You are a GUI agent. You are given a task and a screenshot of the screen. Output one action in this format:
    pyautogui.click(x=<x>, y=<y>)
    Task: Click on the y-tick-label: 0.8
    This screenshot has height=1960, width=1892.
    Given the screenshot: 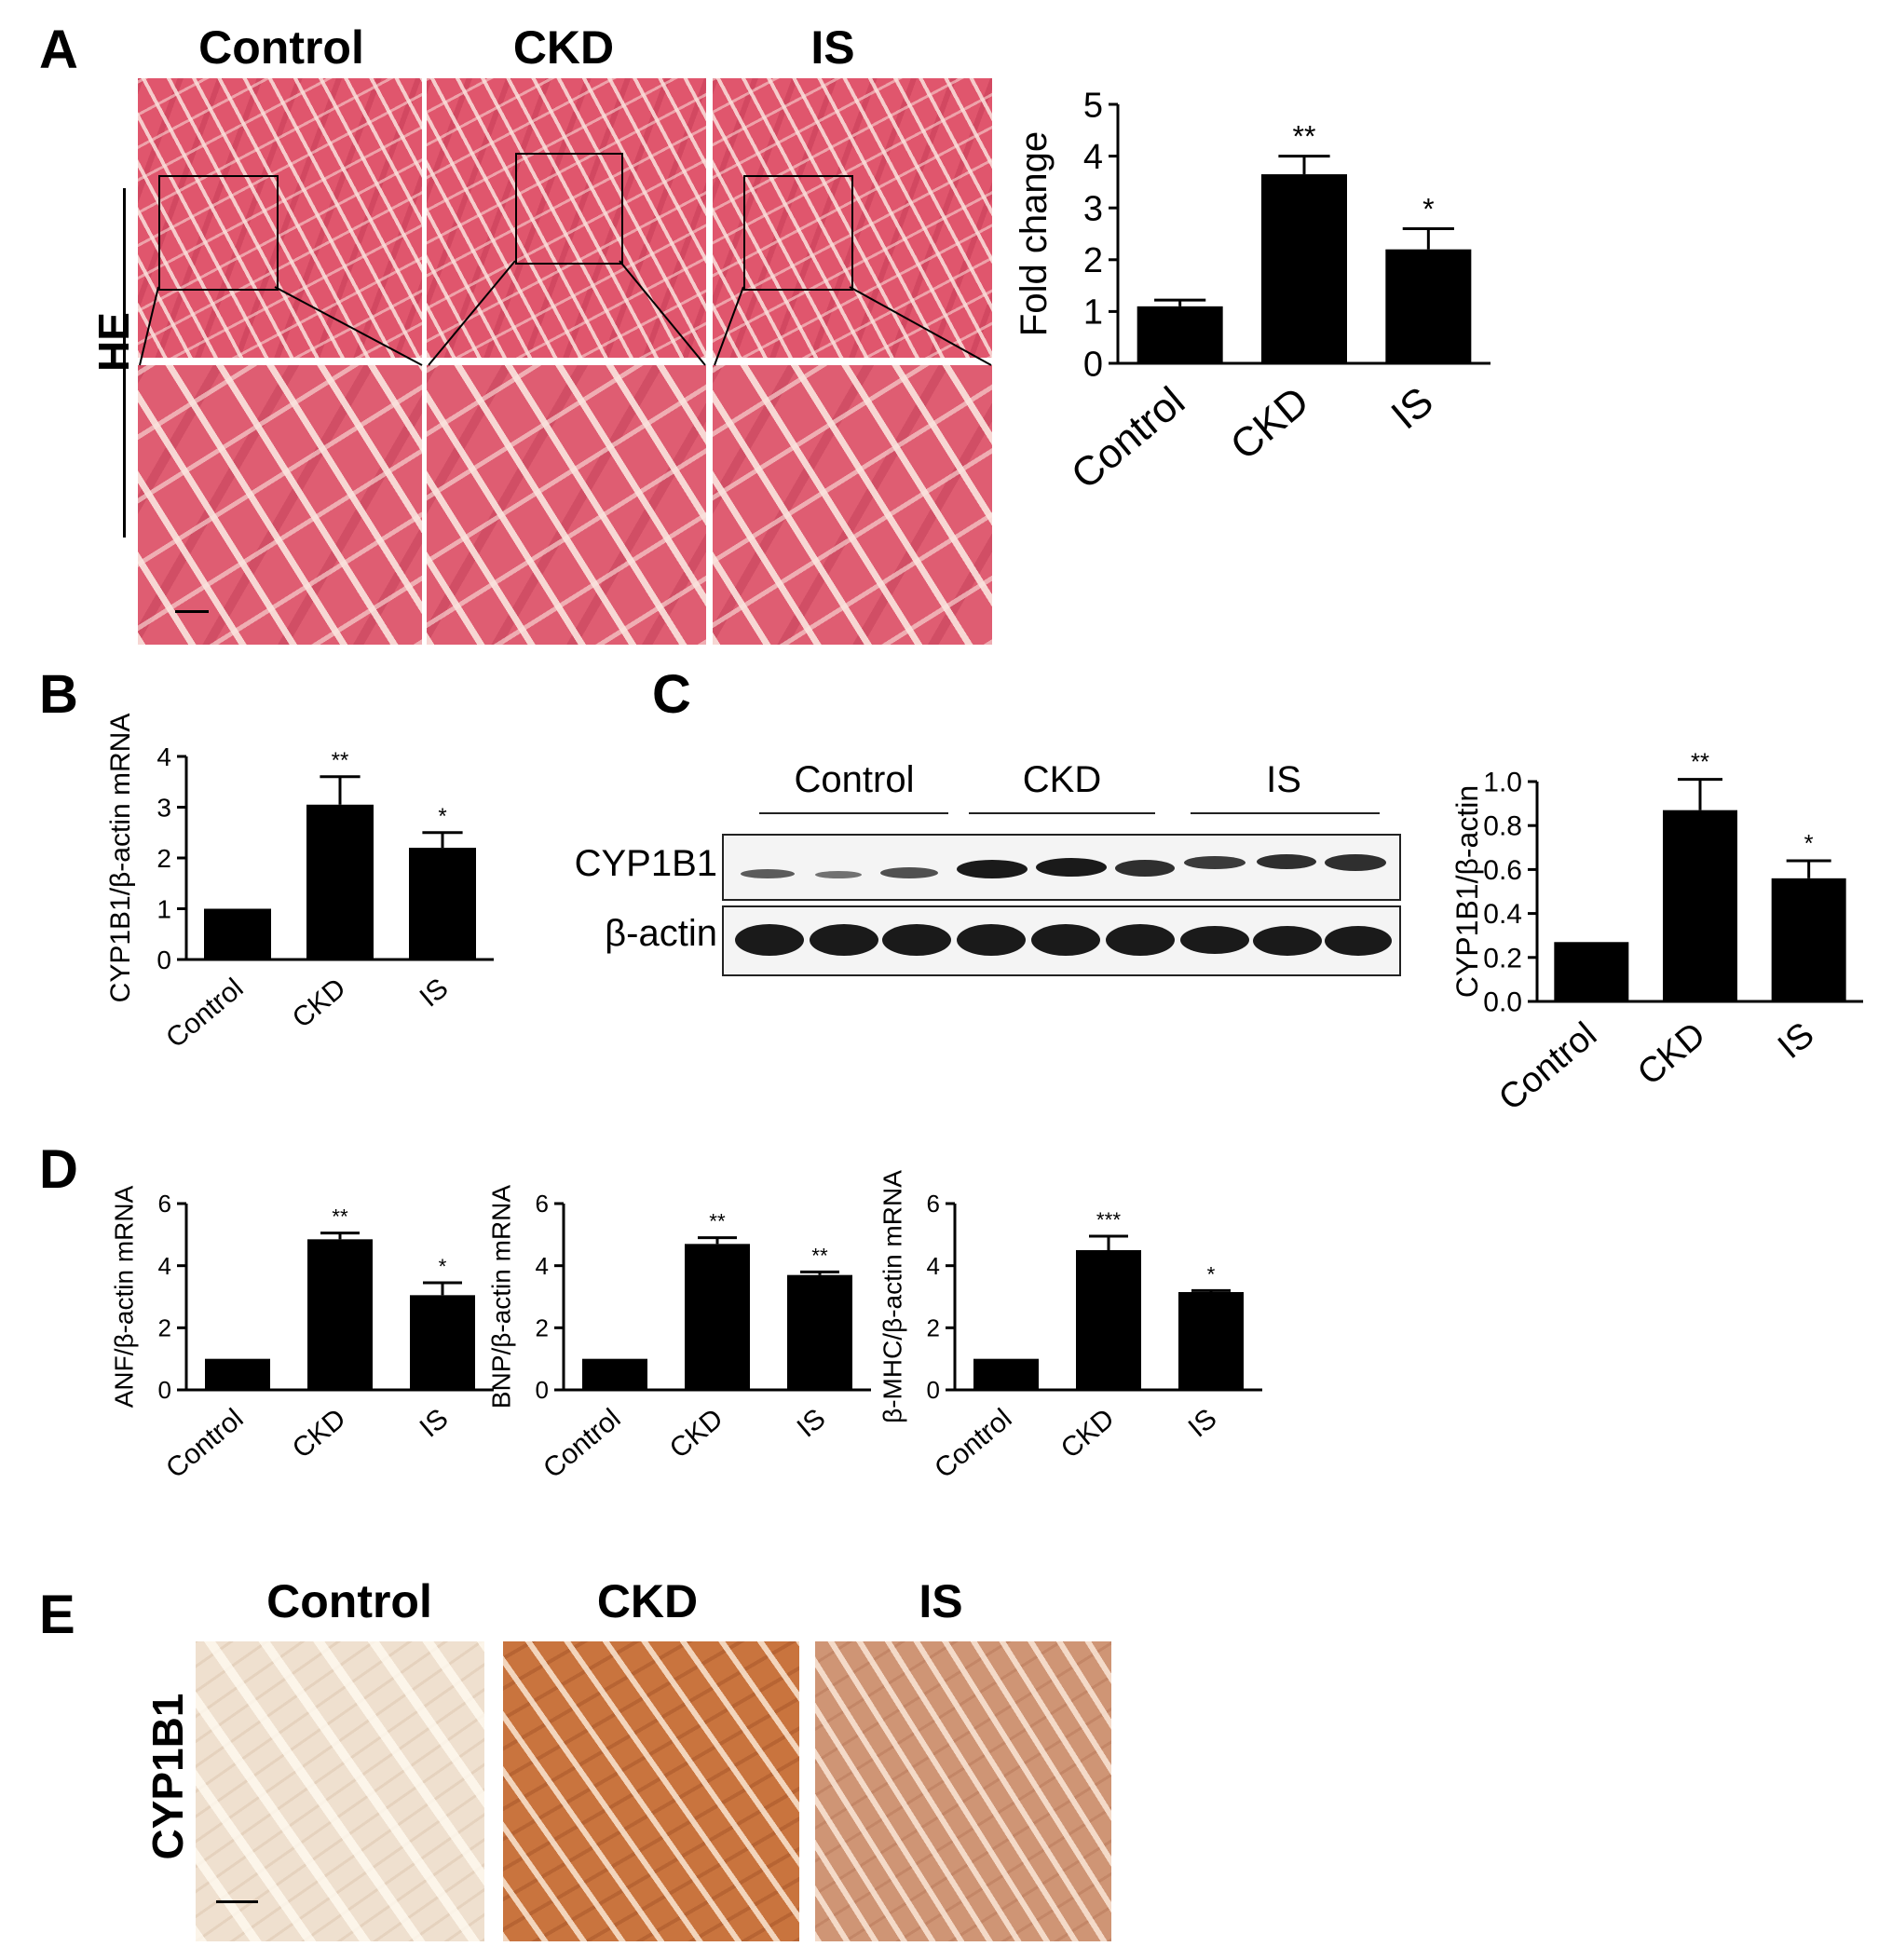 What is the action you would take?
    pyautogui.click(x=1503, y=826)
    